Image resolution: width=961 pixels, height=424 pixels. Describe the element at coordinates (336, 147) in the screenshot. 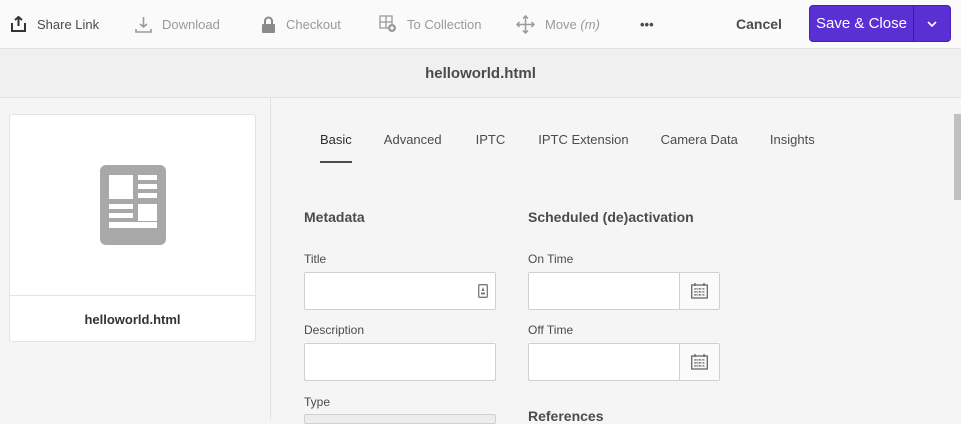

I see `tab-basic: Basic` at that location.